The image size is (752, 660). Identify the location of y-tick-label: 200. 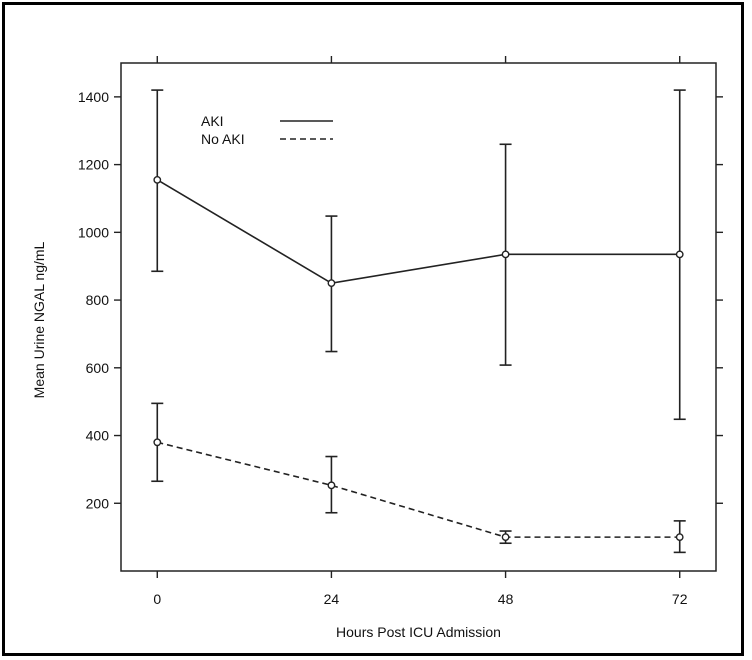
(98, 503).